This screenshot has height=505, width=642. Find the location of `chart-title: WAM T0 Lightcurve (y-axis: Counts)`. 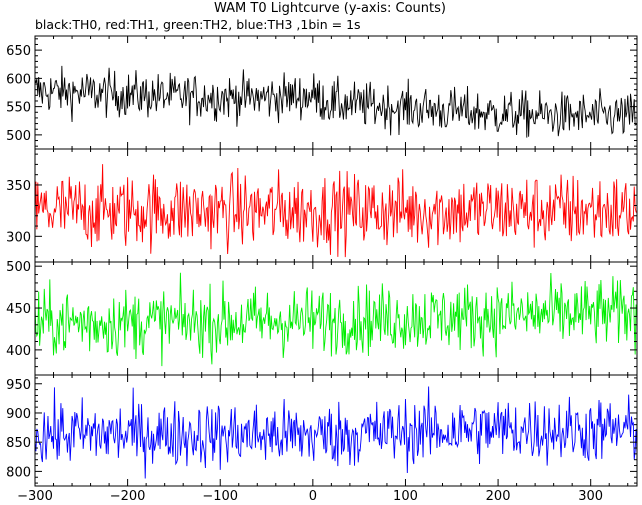

chart-title: WAM T0 Lightcurve (y-axis: Counts) is located at coordinates (330, 8).